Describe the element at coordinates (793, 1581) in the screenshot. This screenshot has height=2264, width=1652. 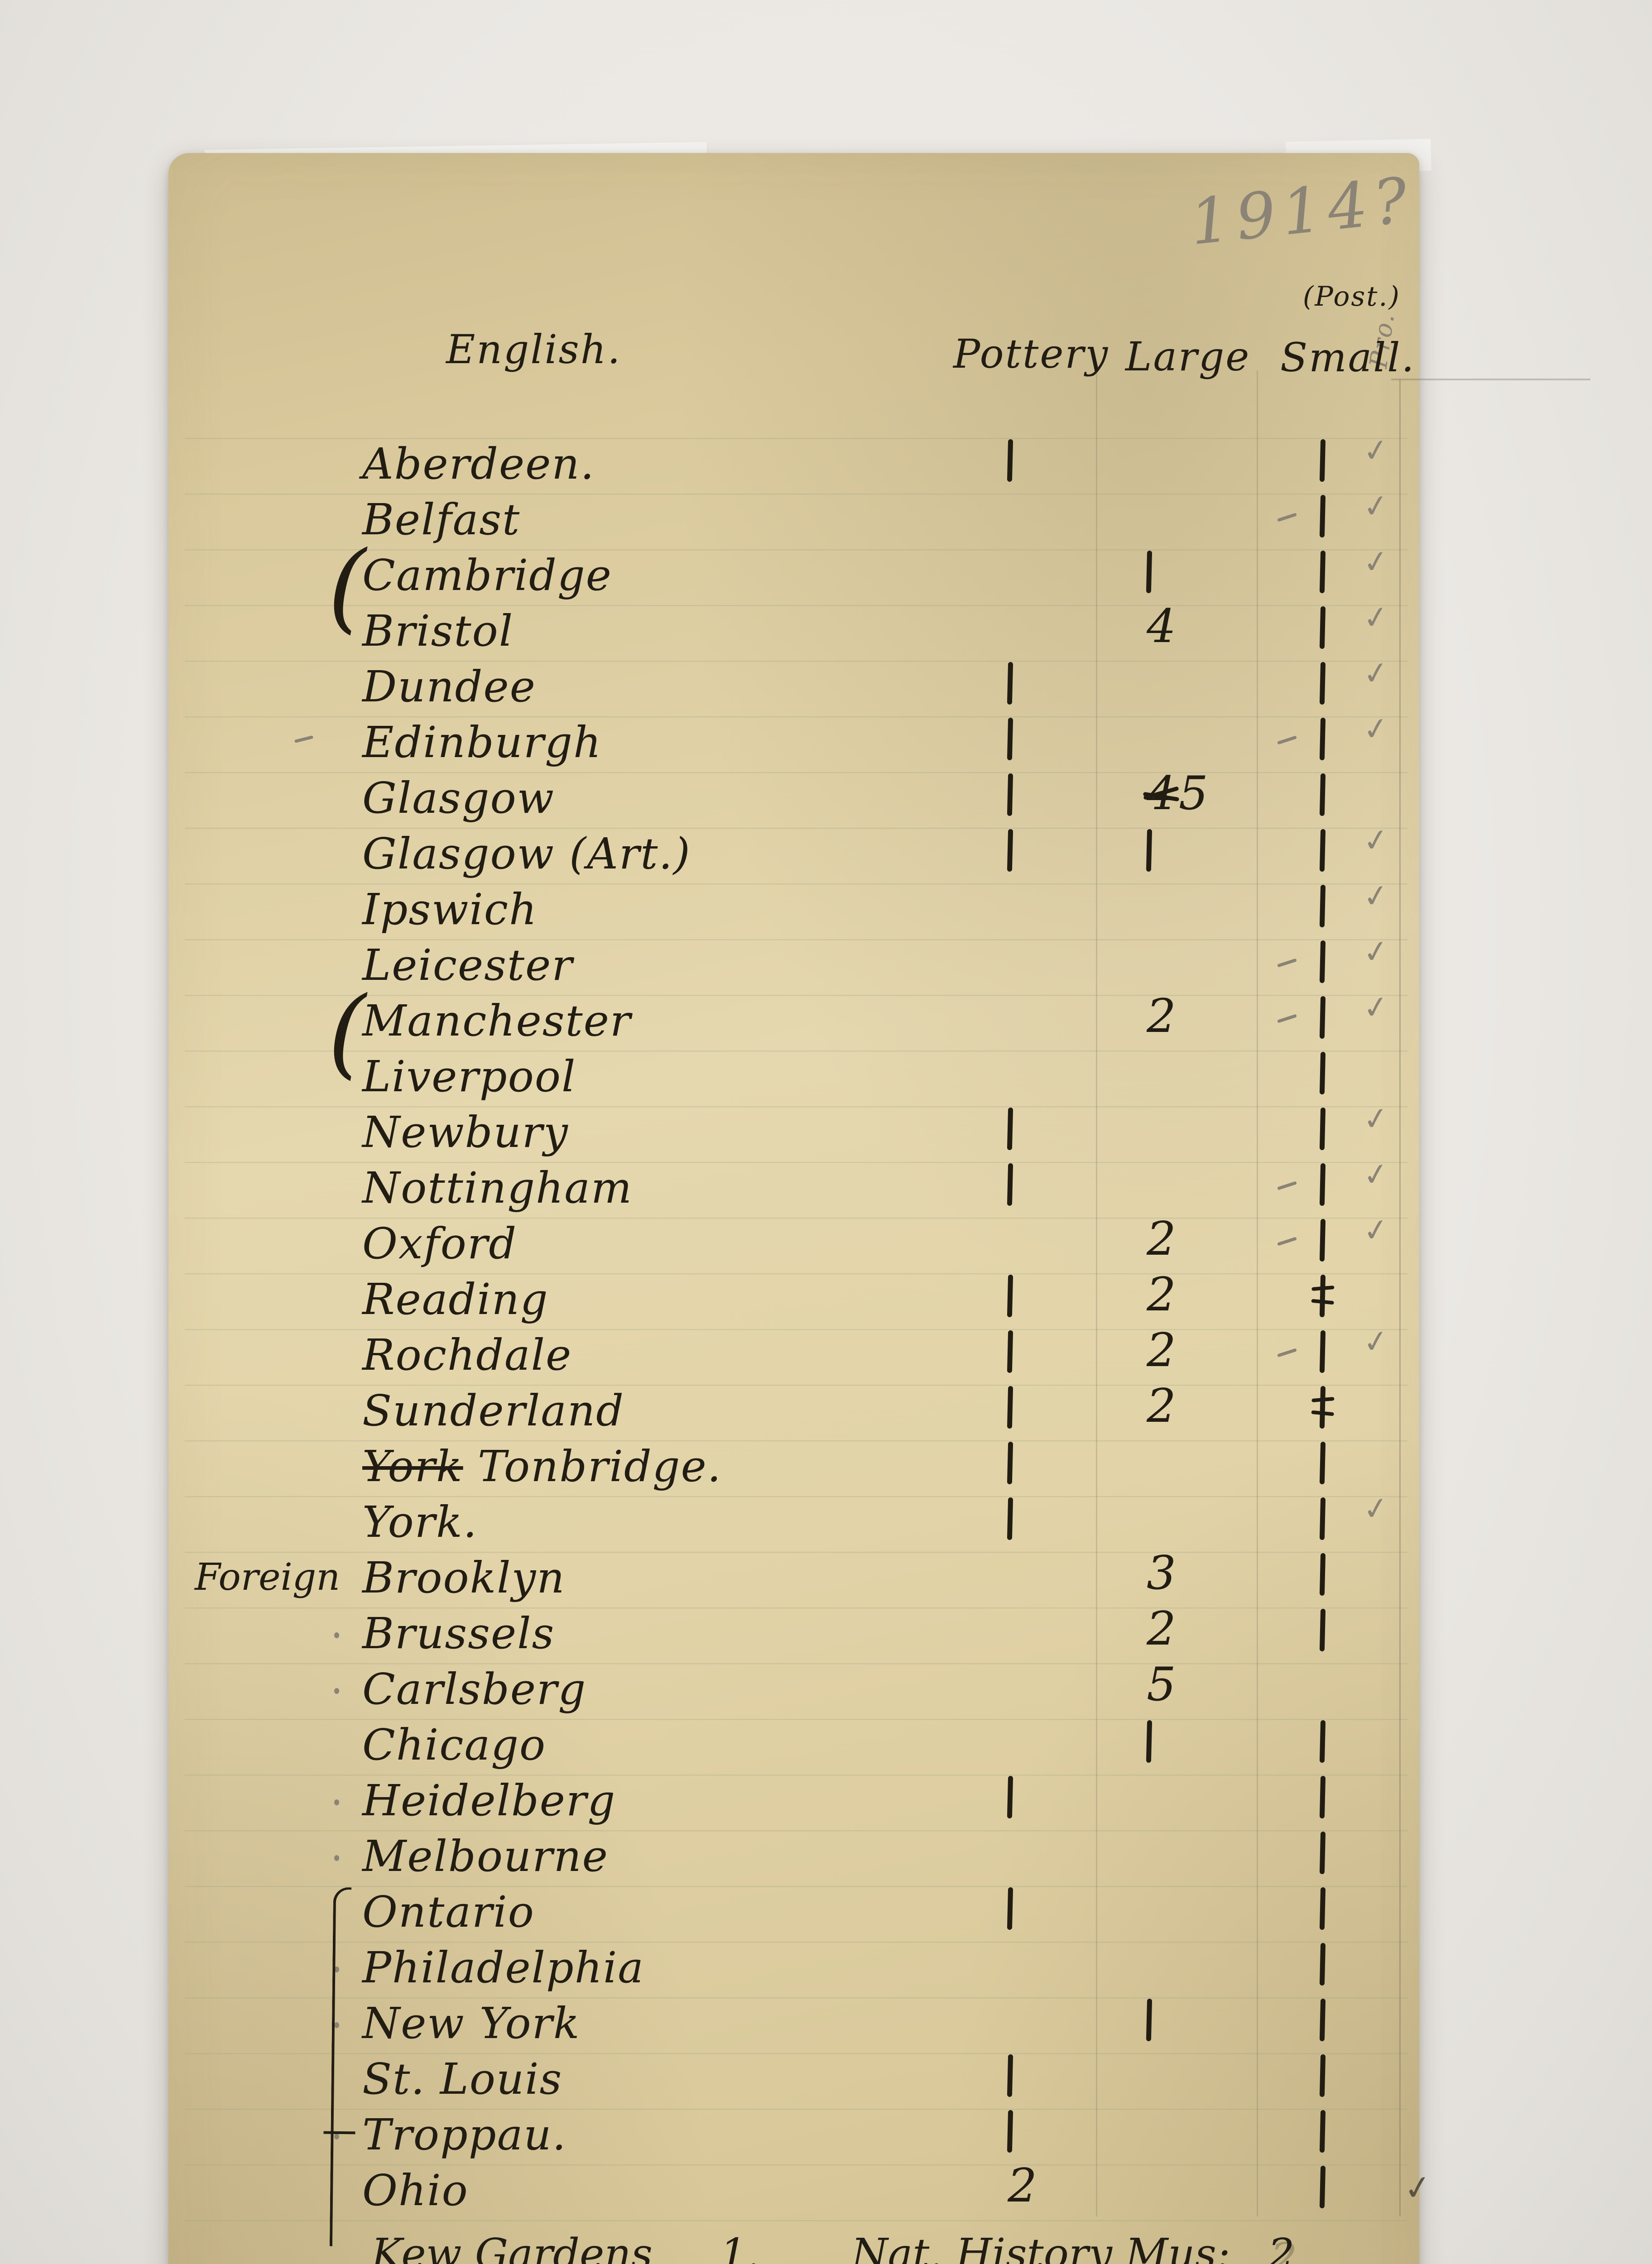
I see `table-row: Foreign Brooklyn 3` at that location.